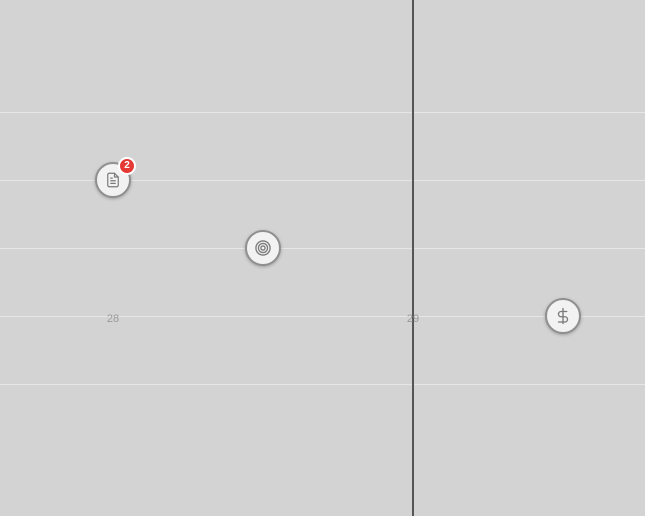 This screenshot has width=645, height=516. I want to click on dollar-event-marker, so click(563, 316).